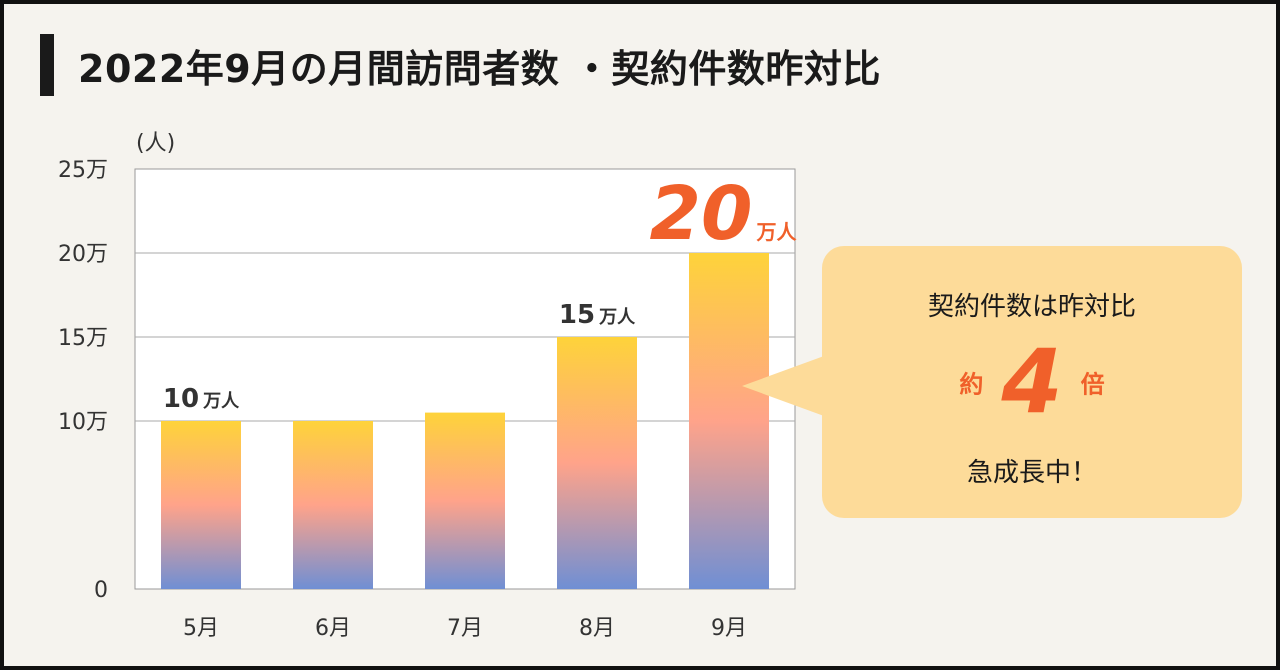 This screenshot has width=1280, height=670. What do you see at coordinates (577, 315) in the screenshot?
I see `data-label-number: 15` at bounding box center [577, 315].